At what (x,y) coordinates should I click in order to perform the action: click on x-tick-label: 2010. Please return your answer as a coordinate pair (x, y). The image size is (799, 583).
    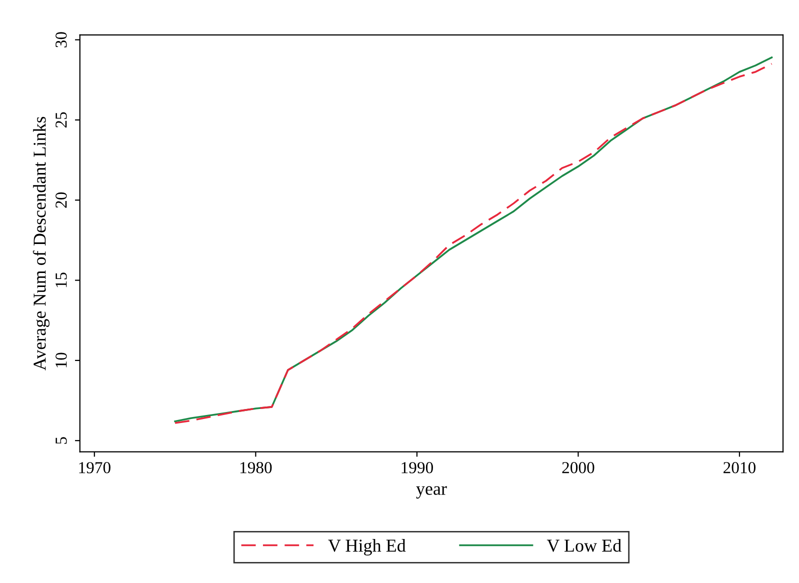
    Looking at the image, I should click on (740, 468).